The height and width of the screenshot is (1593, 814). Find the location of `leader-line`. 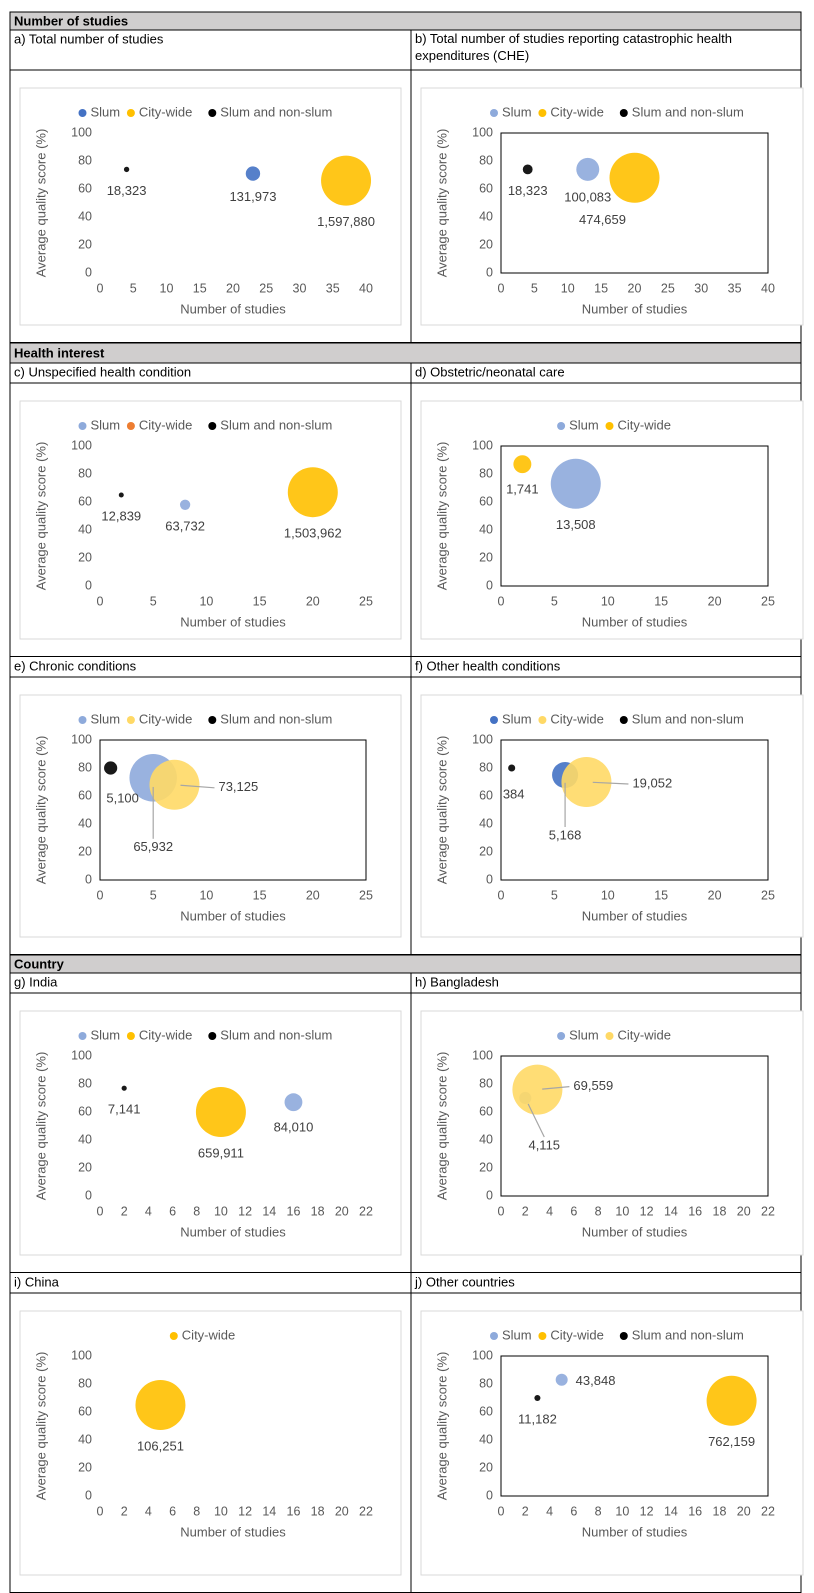

leader-line is located at coordinates (610, 783).